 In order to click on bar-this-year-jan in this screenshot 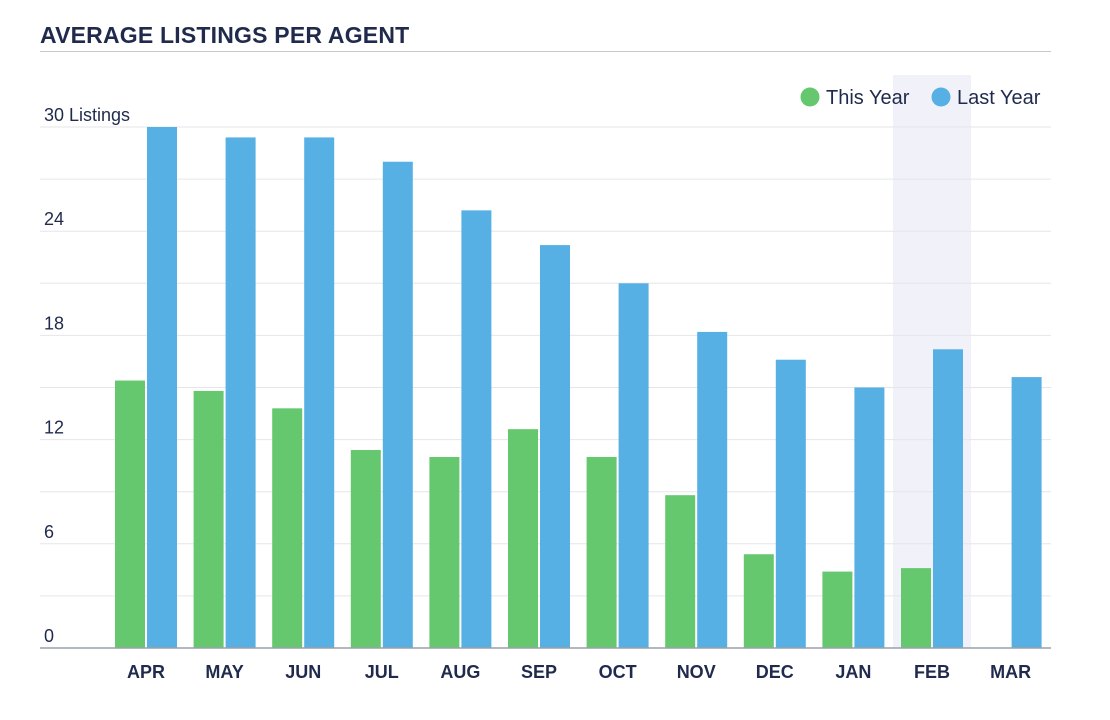, I will do `click(837, 609)`.